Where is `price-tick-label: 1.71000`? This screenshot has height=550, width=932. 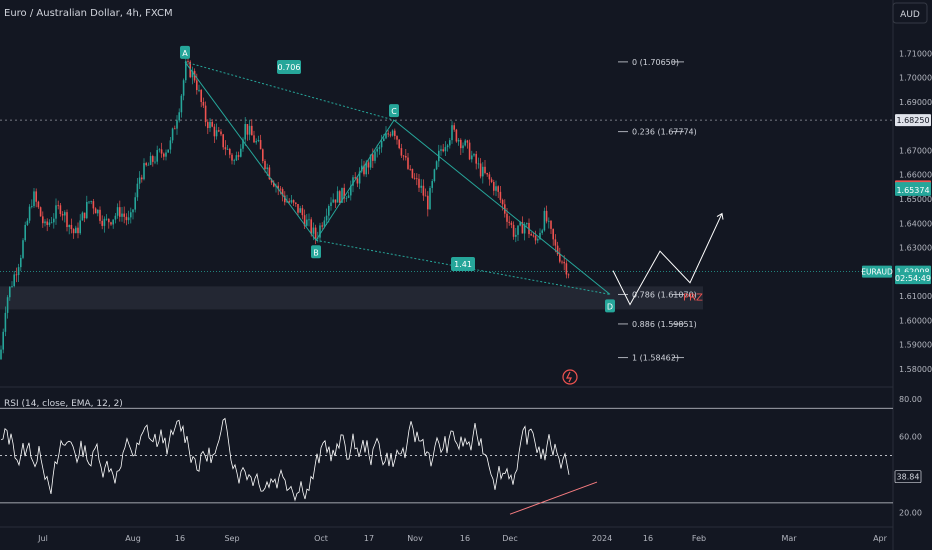
price-tick-label: 1.71000 is located at coordinates (915, 53).